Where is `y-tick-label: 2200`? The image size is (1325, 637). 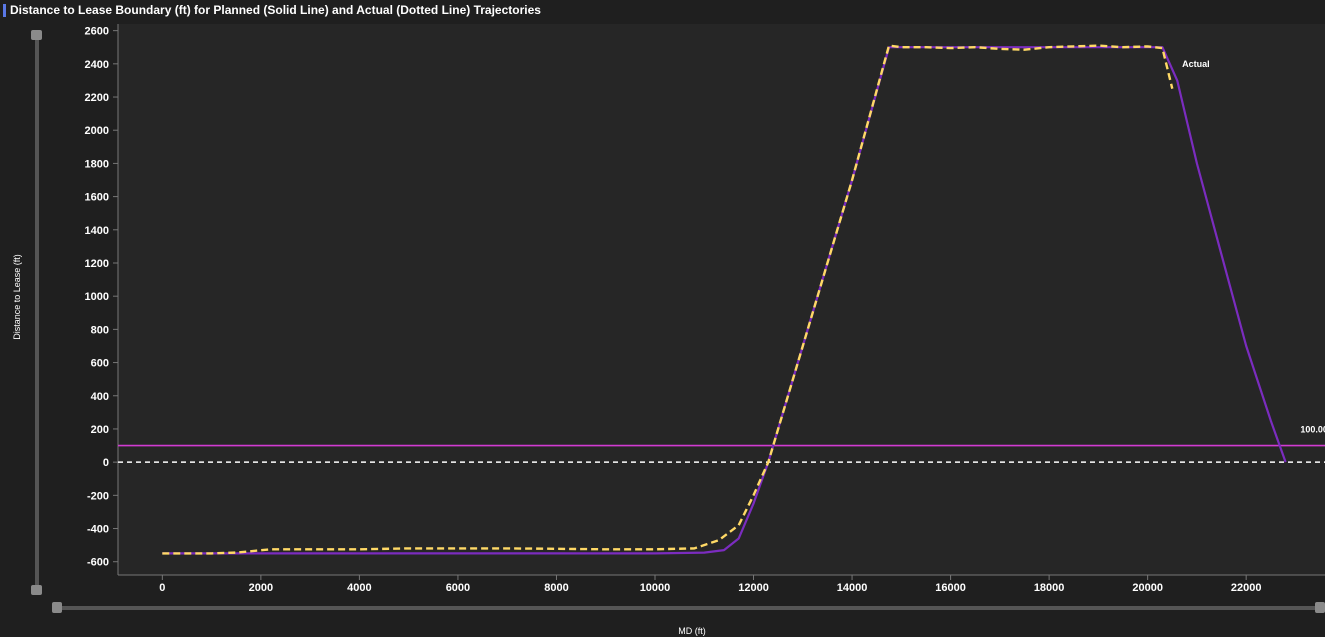 y-tick-label: 2200 is located at coordinates (97, 98).